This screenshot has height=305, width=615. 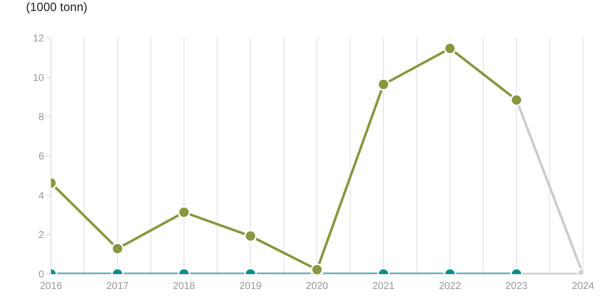 I want to click on x-tick-label: 2022, so click(x=450, y=286).